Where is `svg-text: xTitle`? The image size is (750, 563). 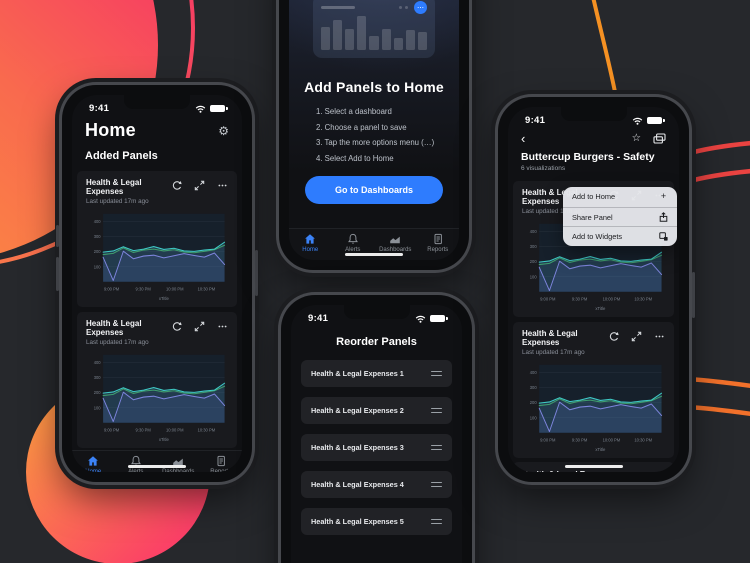 svg-text: xTitle is located at coordinates (600, 308).